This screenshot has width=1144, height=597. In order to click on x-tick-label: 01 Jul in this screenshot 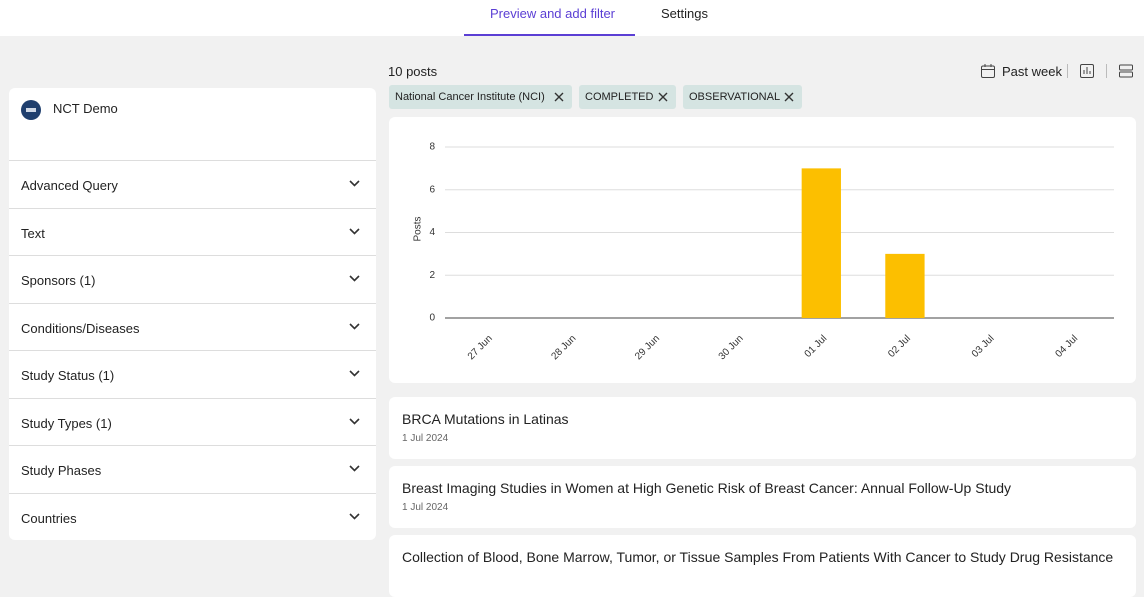, I will do `click(816, 346)`.